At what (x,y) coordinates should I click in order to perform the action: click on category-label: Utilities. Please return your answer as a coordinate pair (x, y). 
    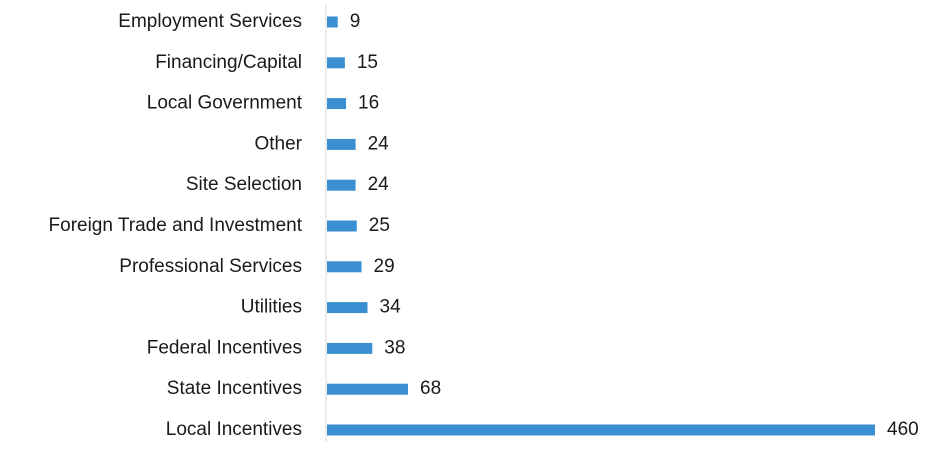
    Looking at the image, I should click on (271, 307).